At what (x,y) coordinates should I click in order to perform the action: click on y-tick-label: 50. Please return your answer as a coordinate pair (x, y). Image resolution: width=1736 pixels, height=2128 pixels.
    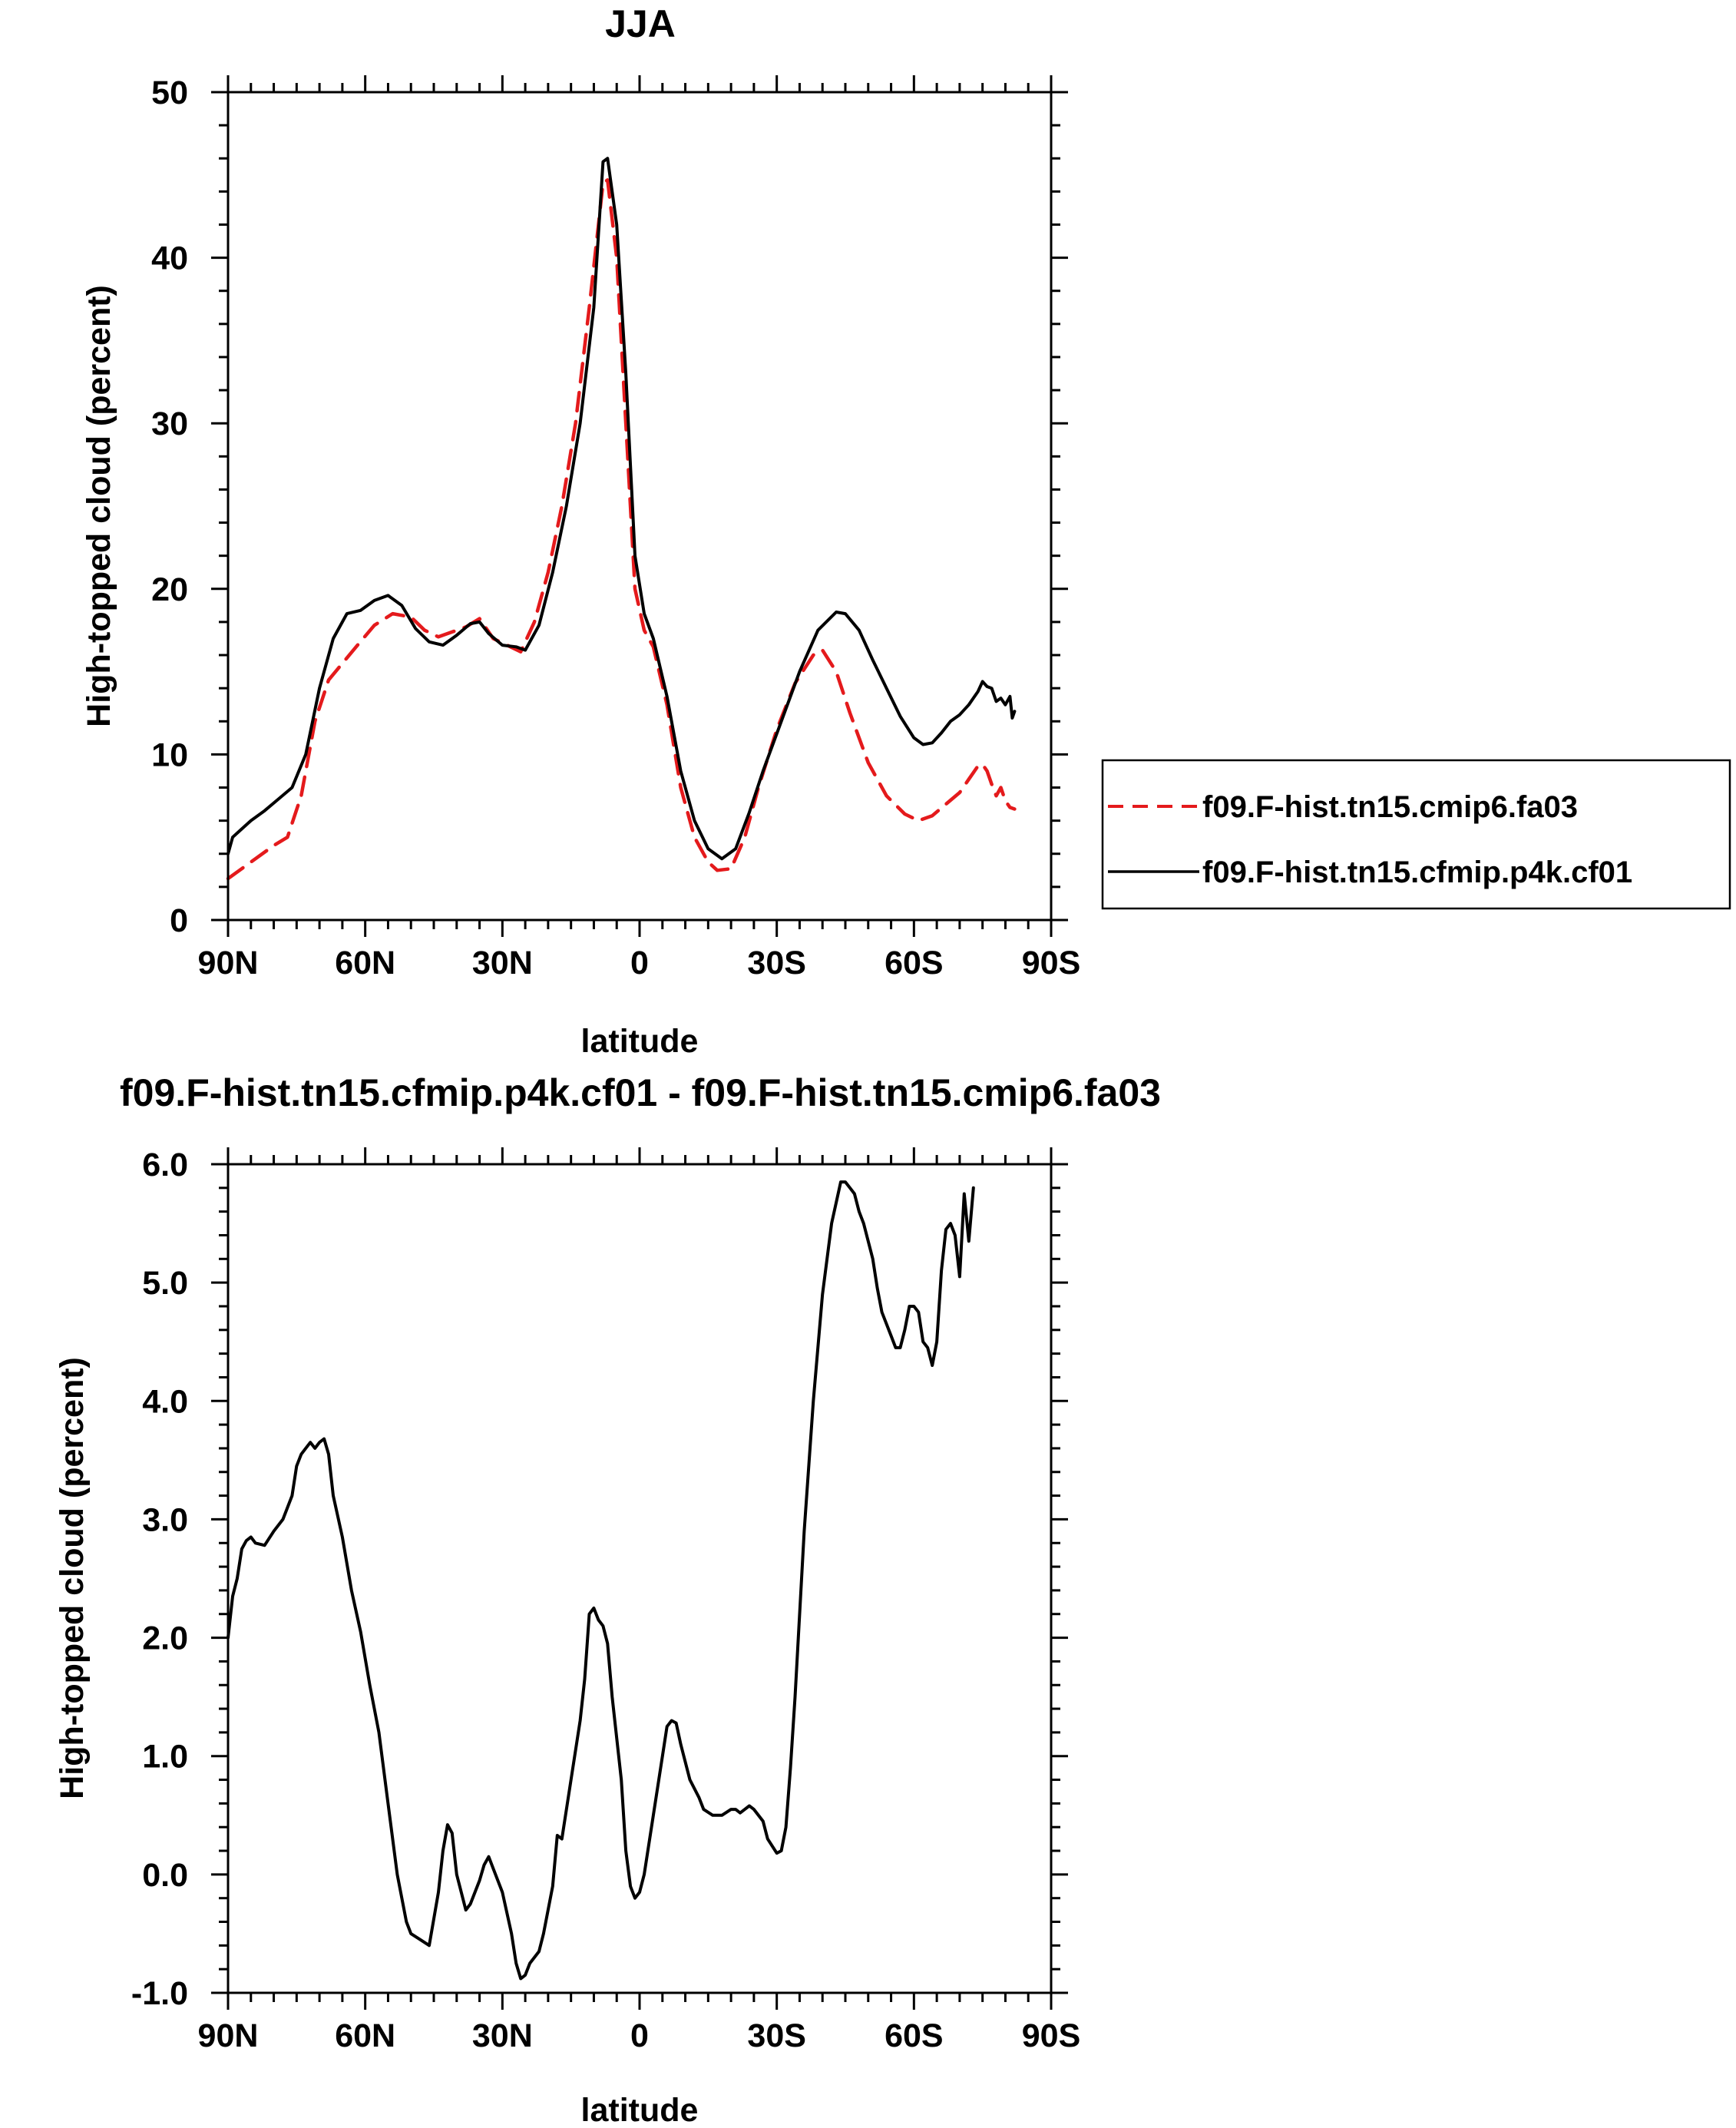
    Looking at the image, I should click on (169, 92).